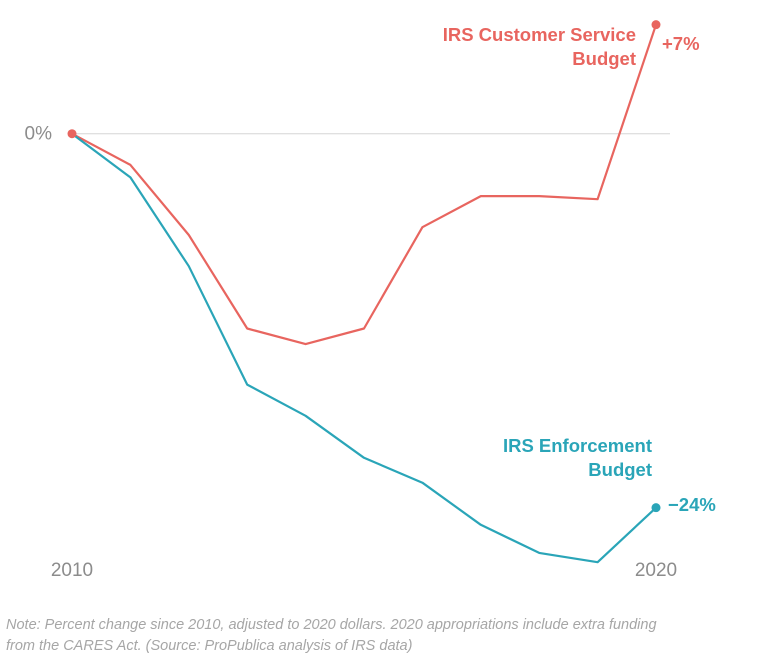  What do you see at coordinates (72, 570) in the screenshot?
I see `x-tick-label-2010: 2010` at bounding box center [72, 570].